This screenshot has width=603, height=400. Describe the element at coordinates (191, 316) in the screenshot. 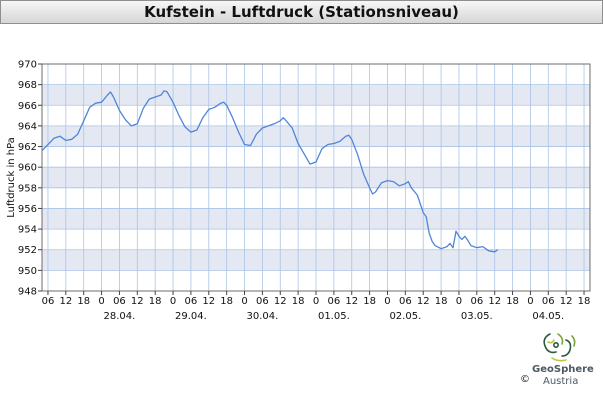

I see `x-day-label: 29.04.` at that location.